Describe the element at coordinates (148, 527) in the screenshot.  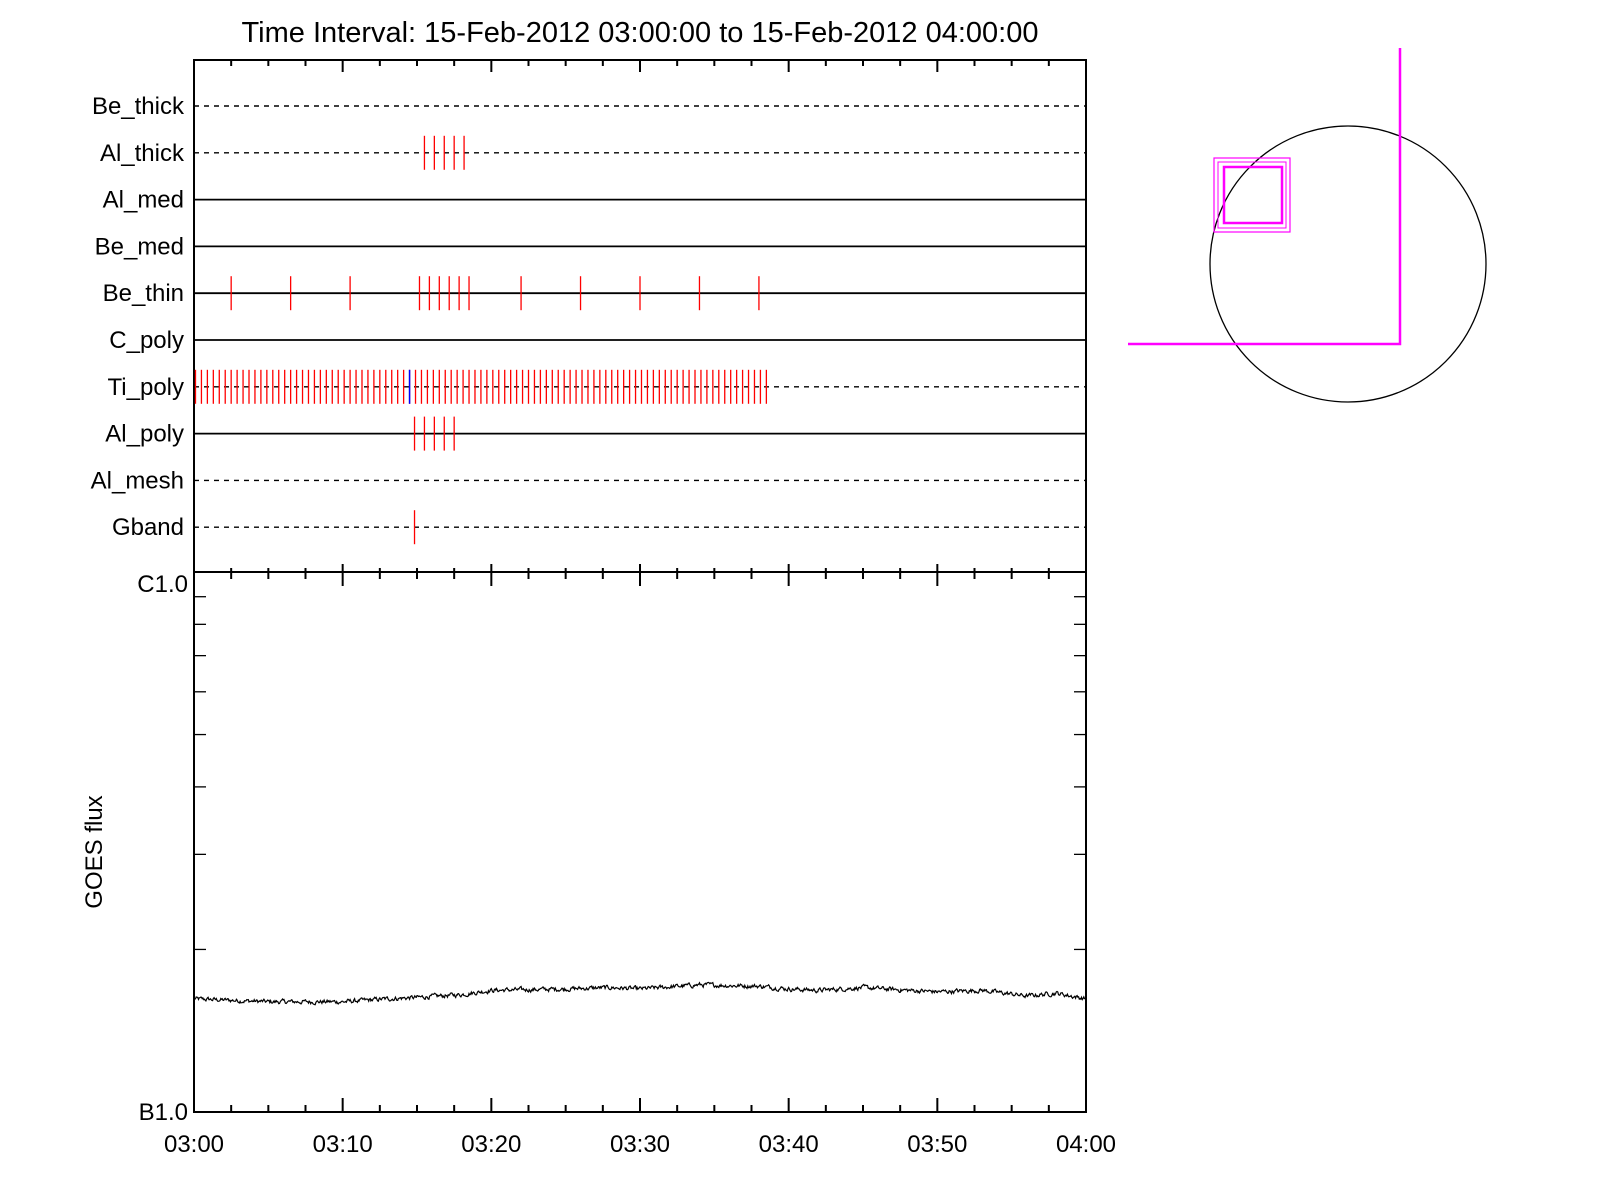
I see `row-label-gband: Gband` at that location.